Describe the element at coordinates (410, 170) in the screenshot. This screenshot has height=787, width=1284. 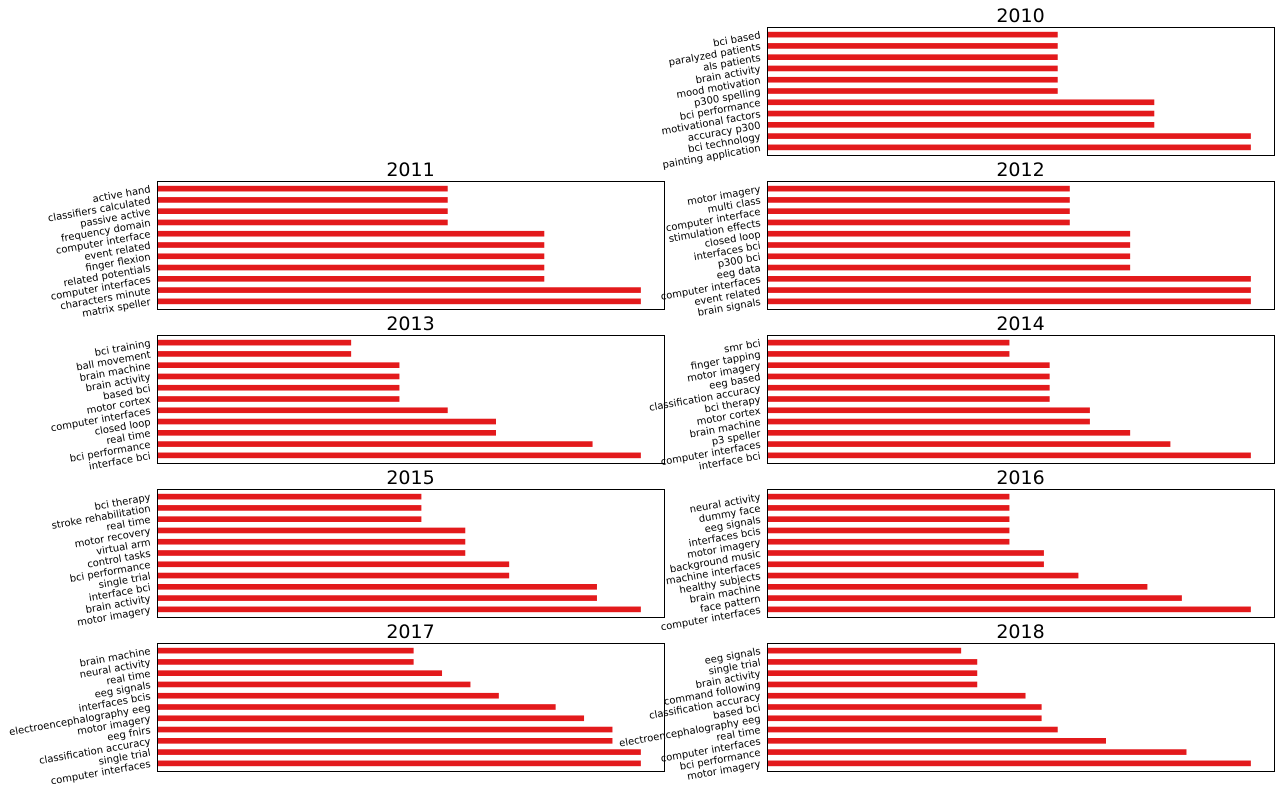
I see `panel-title: 2011` at that location.